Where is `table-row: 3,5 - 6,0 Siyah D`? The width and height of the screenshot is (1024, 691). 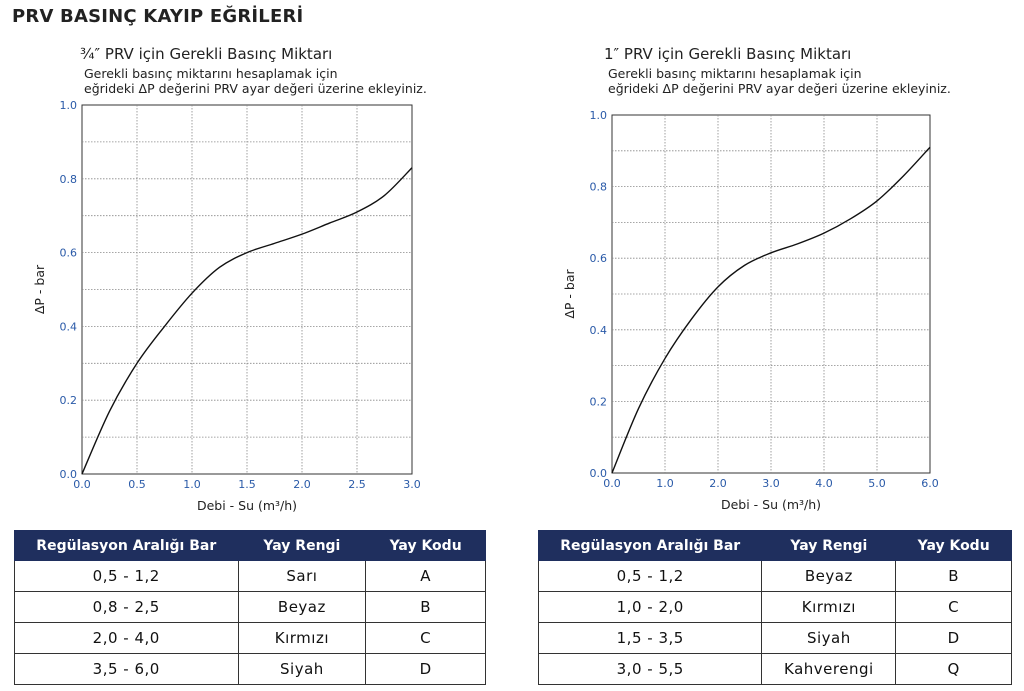 table-row: 3,5 - 6,0 Siyah D is located at coordinates (250, 669).